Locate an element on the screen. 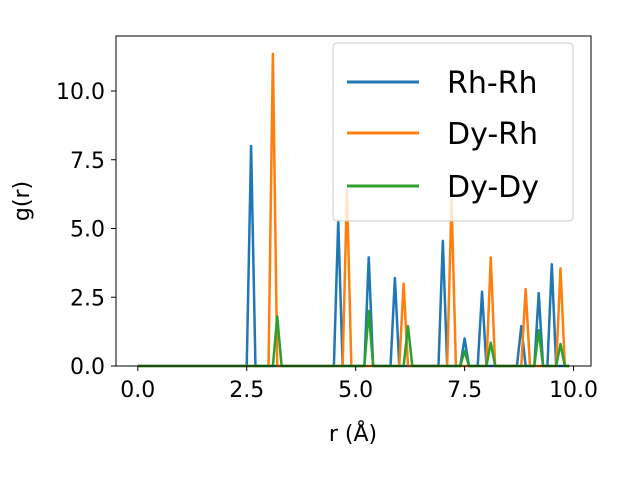 Image resolution: width=640 pixels, height=480 pixels. y-tick-label: 10.0 is located at coordinates (80, 92).